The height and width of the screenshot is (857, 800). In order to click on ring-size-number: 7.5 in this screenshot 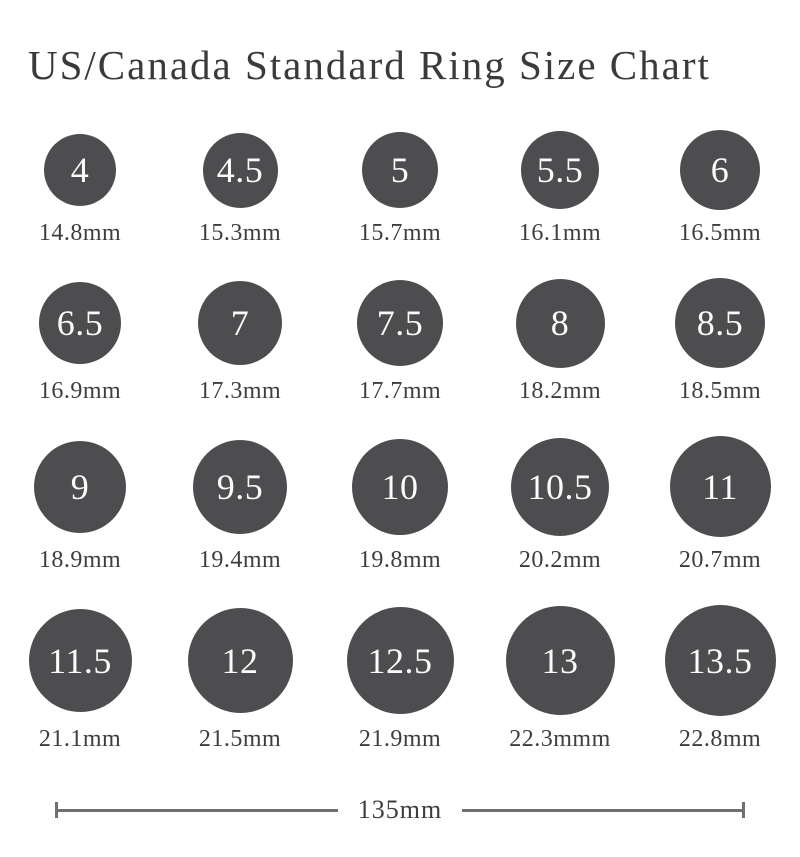, I will do `click(400, 323)`.